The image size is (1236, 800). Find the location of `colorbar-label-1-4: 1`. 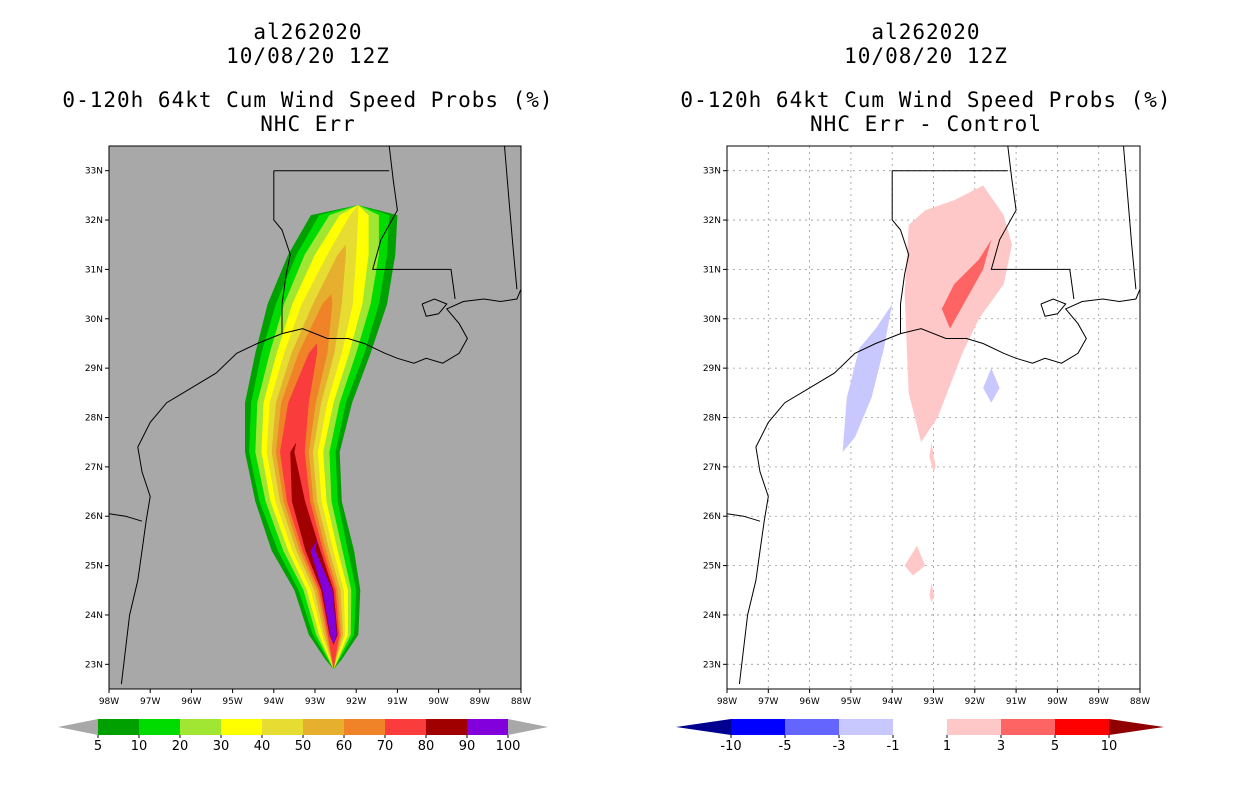

colorbar-label-1-4: 1 is located at coordinates (947, 746).